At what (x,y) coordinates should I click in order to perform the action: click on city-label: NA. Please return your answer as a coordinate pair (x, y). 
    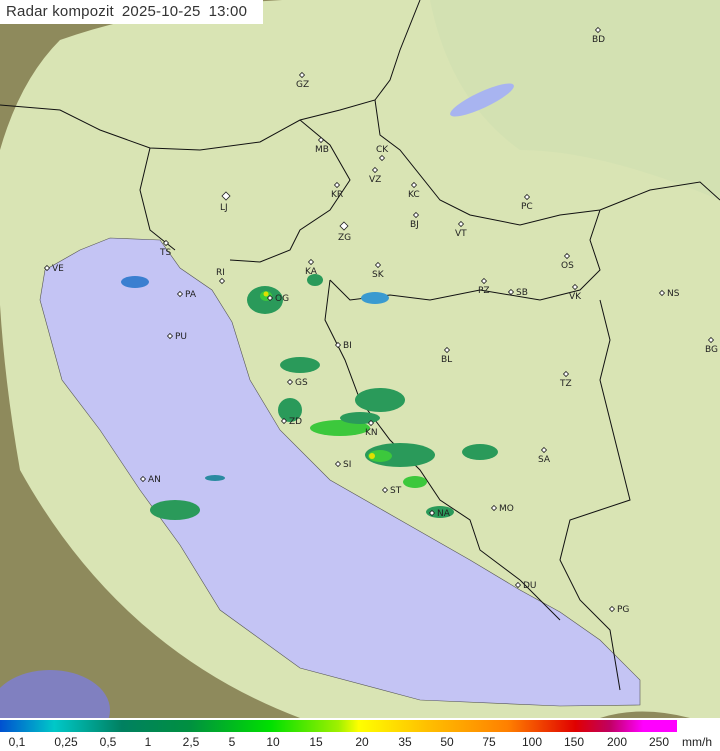
    Looking at the image, I should click on (444, 514).